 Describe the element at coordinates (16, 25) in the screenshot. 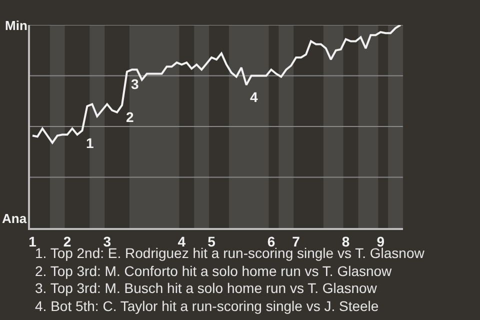

I see `text: Min` at that location.